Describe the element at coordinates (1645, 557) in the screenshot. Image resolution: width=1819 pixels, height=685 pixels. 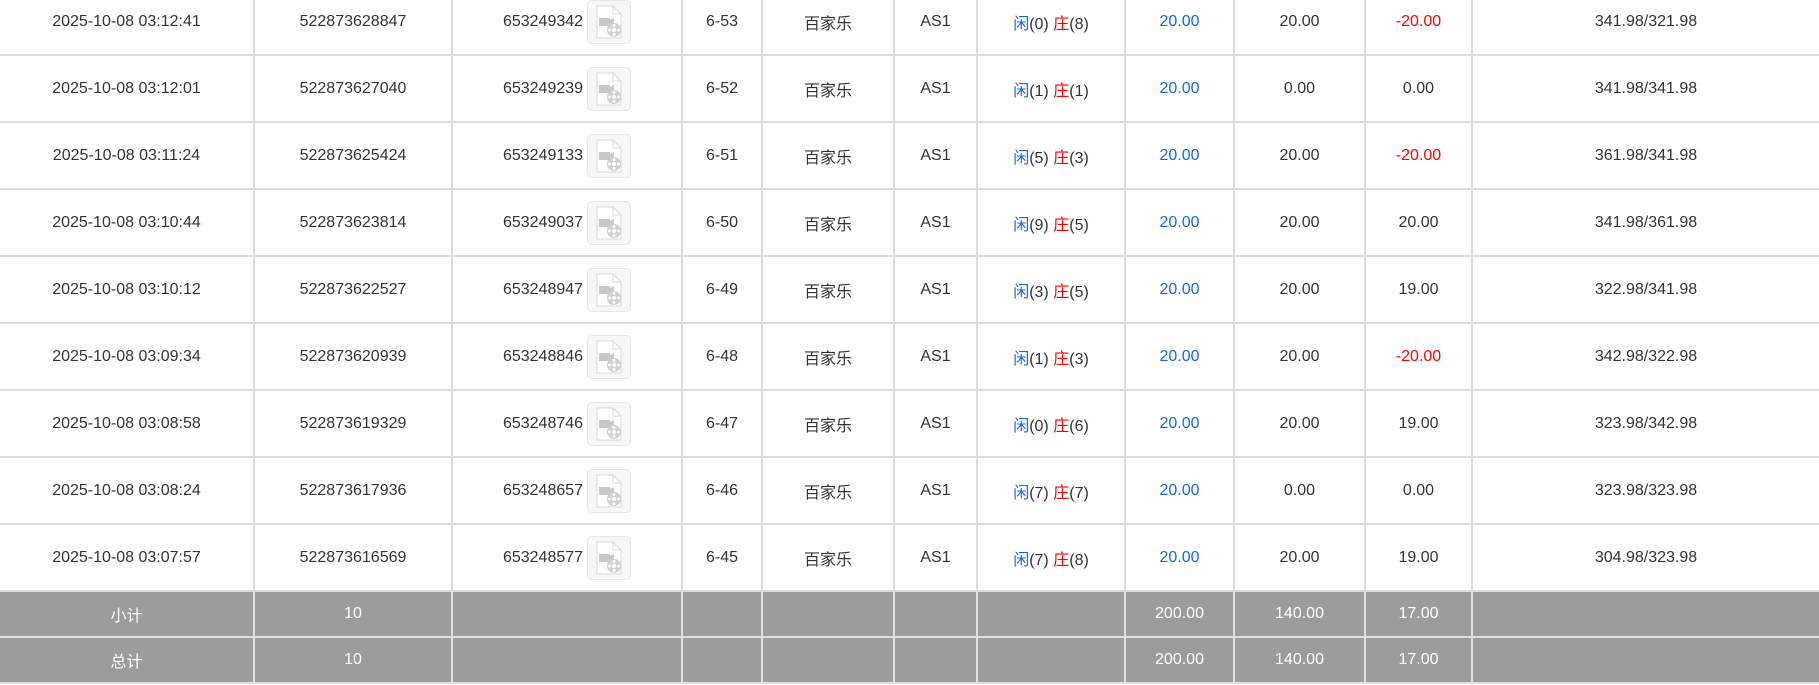
I see `balance: 304.98/323.98` at that location.